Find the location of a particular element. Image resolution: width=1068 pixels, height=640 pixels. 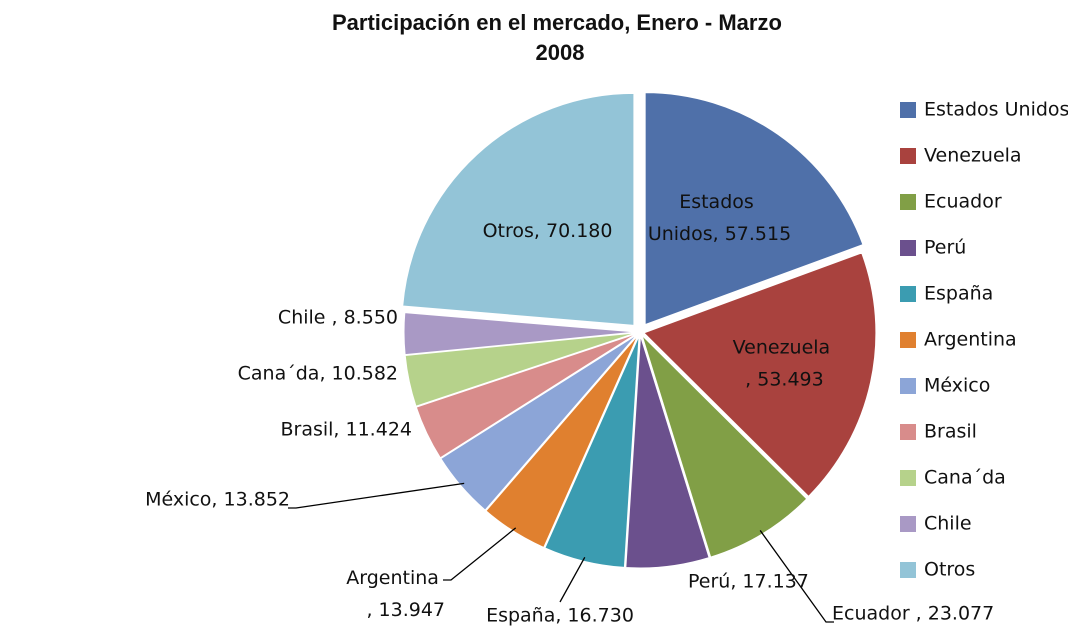

legend-label: Brasil is located at coordinates (950, 432).